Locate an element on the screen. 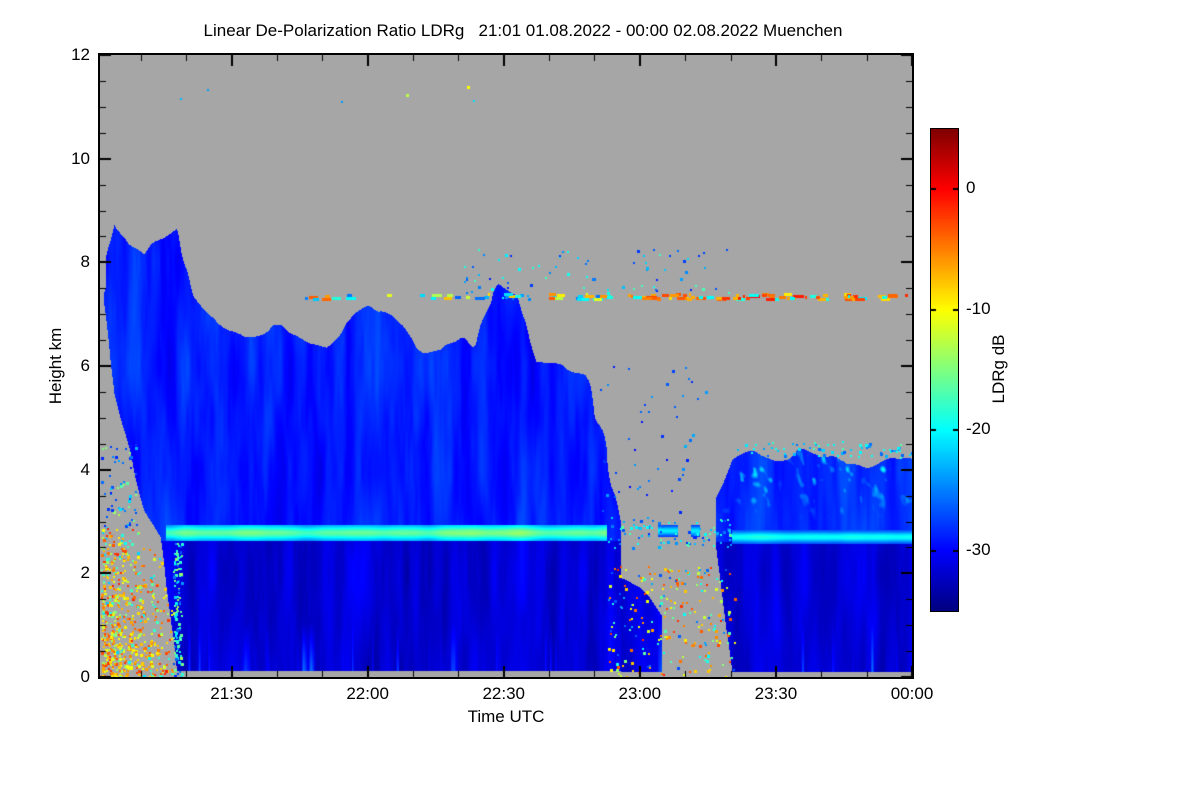 The height and width of the screenshot is (800, 1200). y-tick-label: 0 is located at coordinates (85, 676).